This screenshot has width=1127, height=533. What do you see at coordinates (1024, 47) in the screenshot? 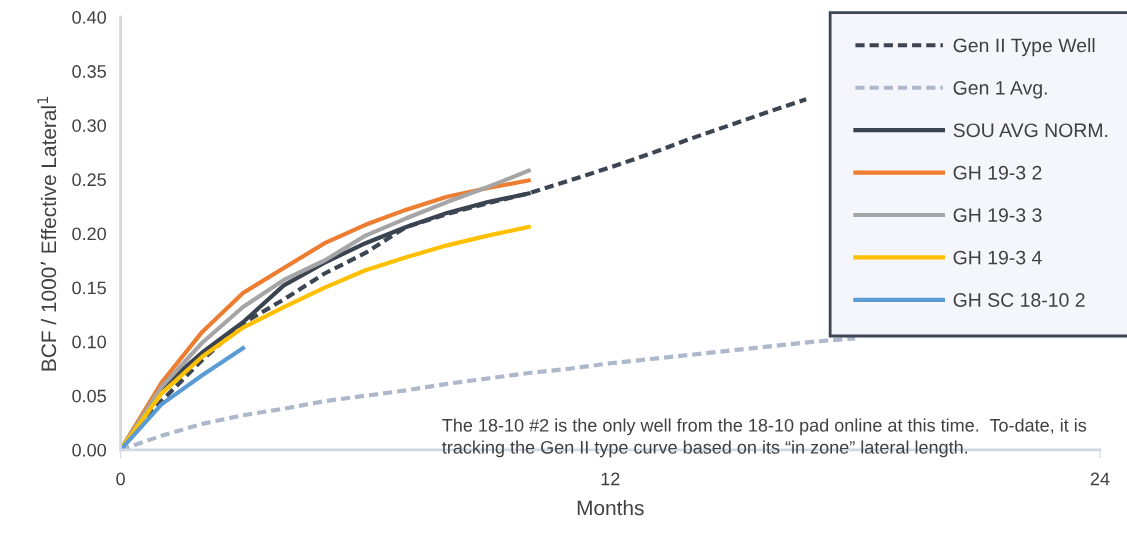
I see `legend-label: Gen II Type Well` at bounding box center [1024, 47].